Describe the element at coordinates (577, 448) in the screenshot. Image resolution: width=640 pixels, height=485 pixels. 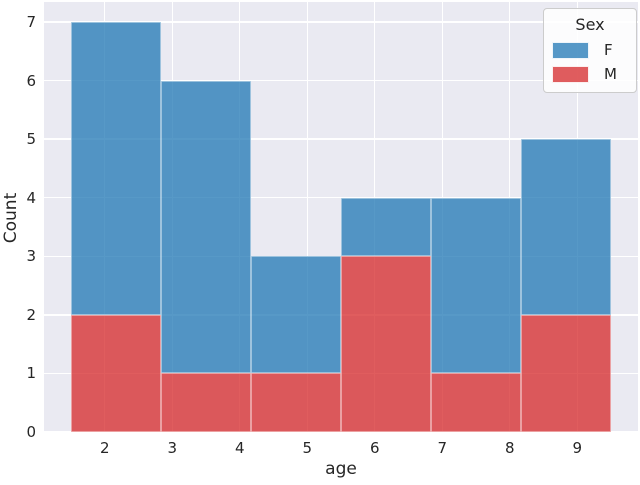
I see `x-tick-label: 9` at that location.